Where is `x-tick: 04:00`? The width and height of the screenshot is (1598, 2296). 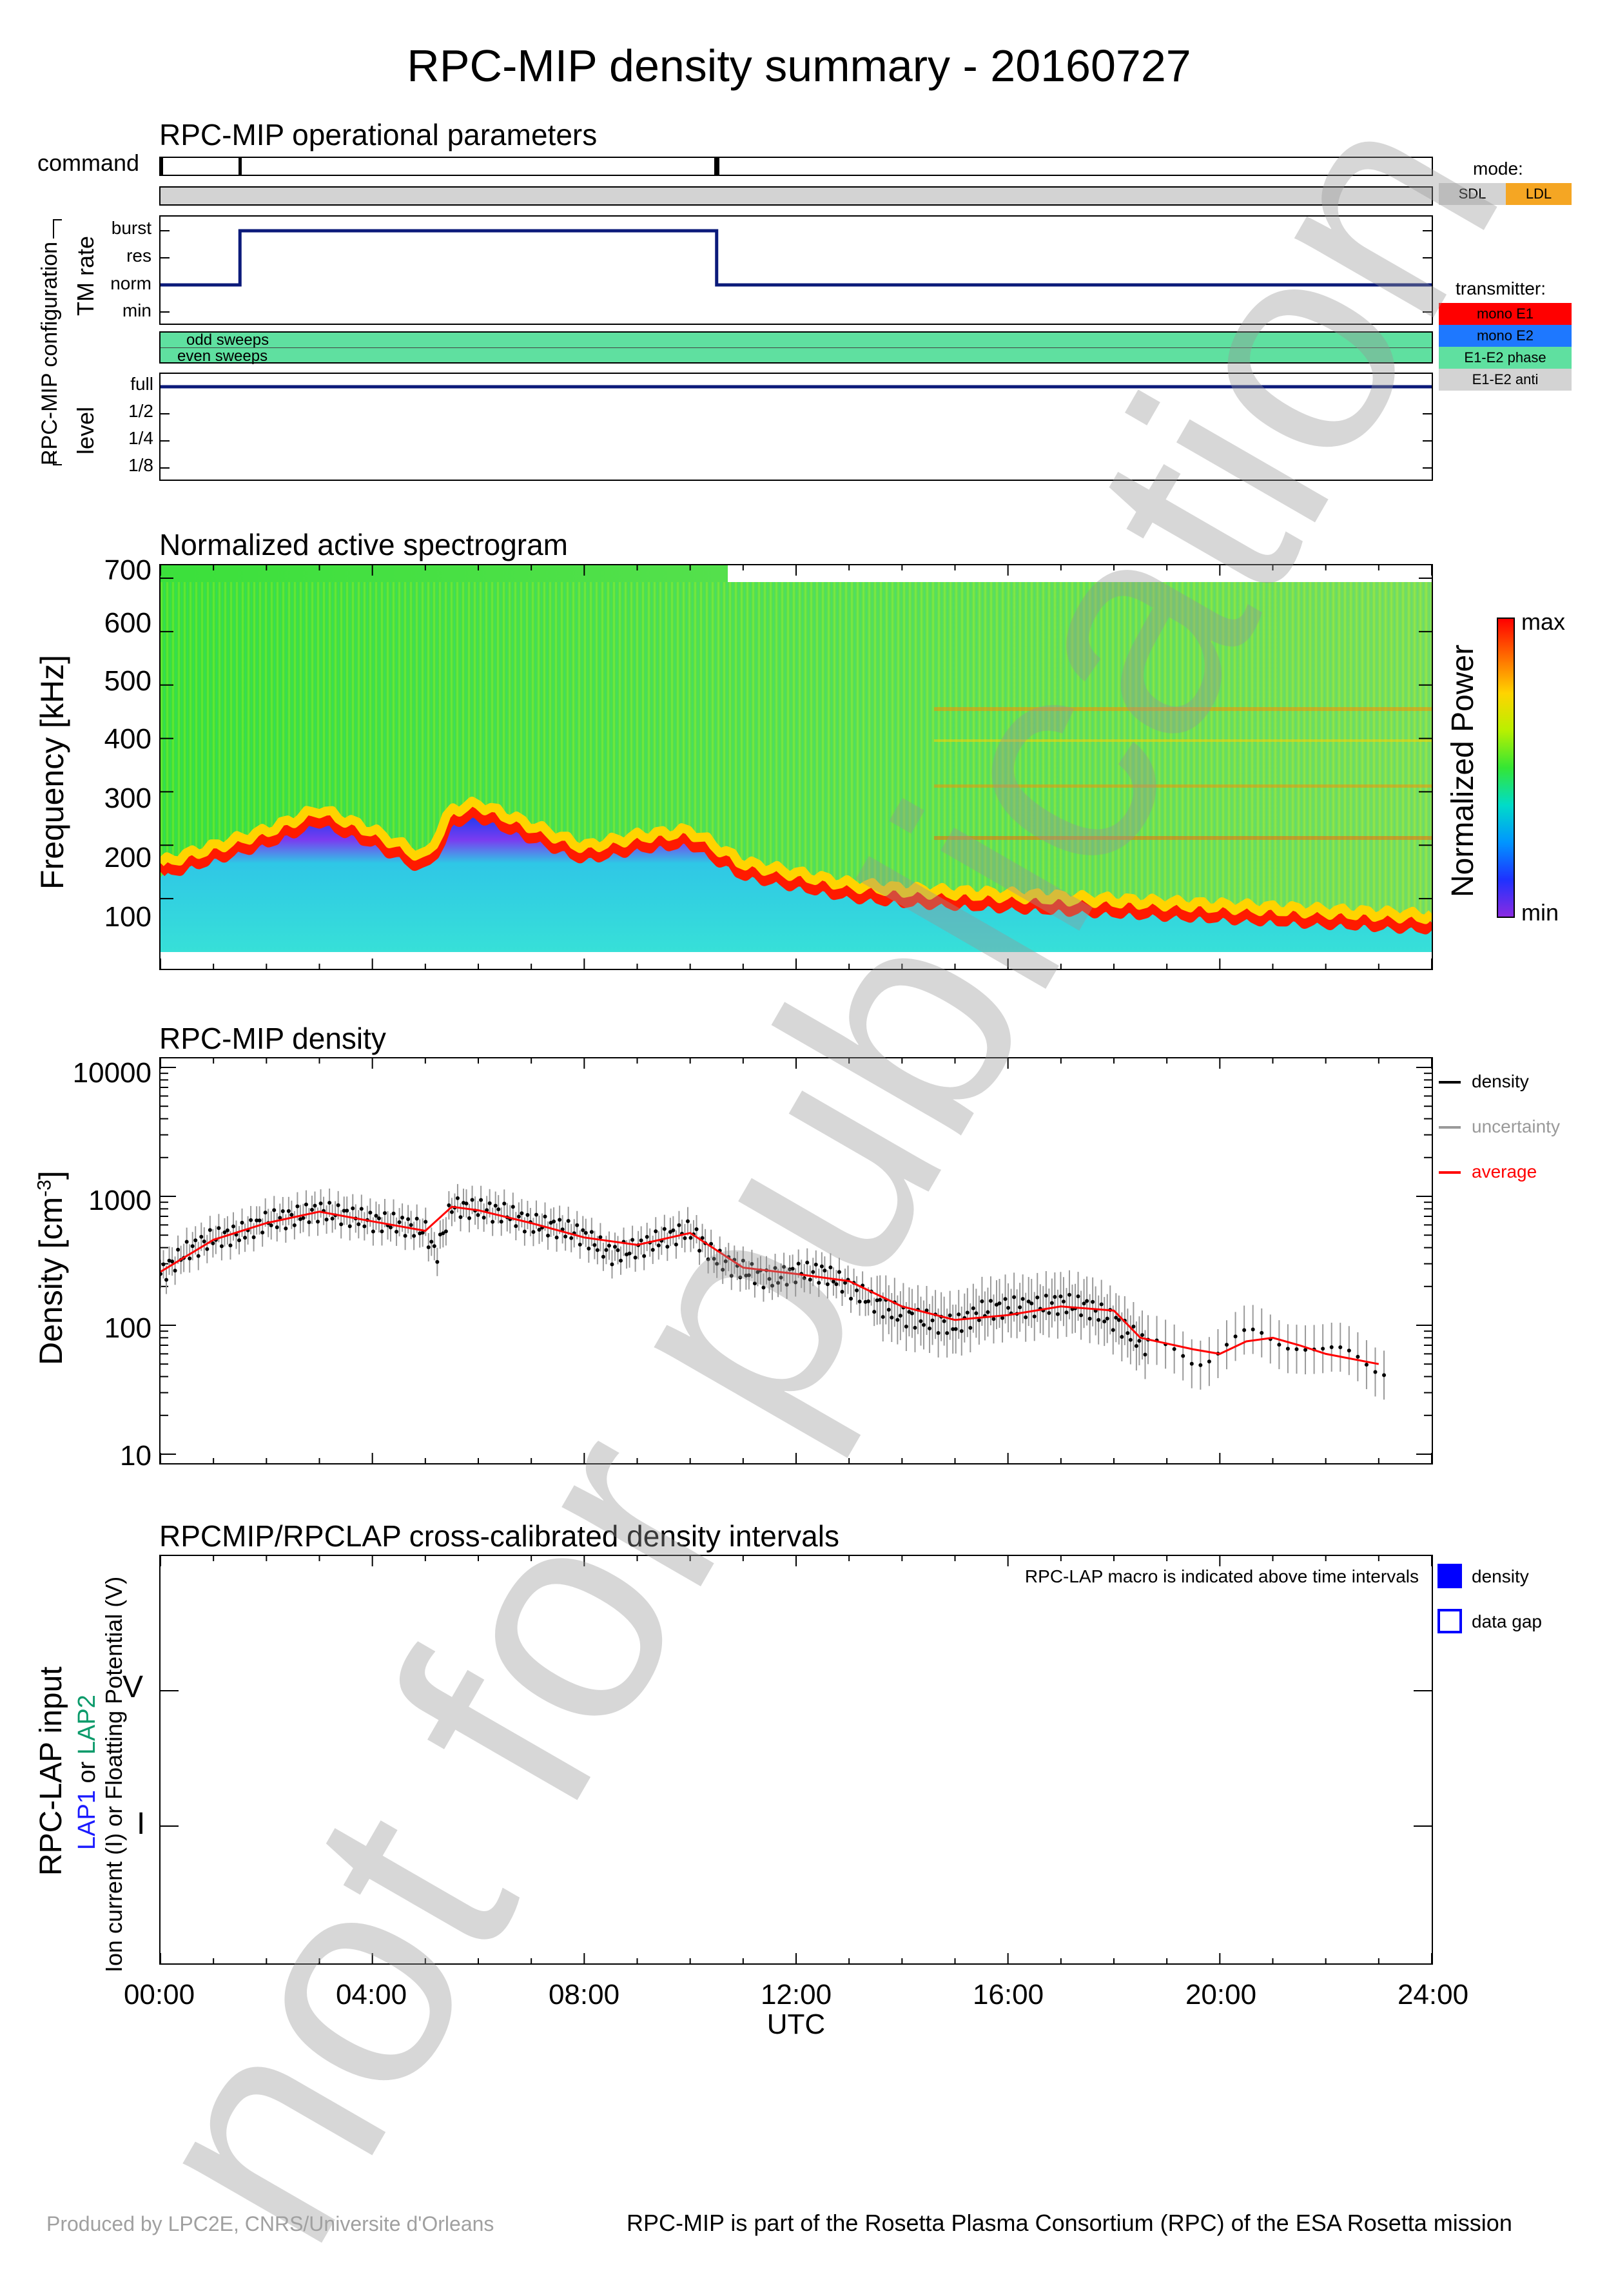
x-tick: 04:00 is located at coordinates (371, 1994).